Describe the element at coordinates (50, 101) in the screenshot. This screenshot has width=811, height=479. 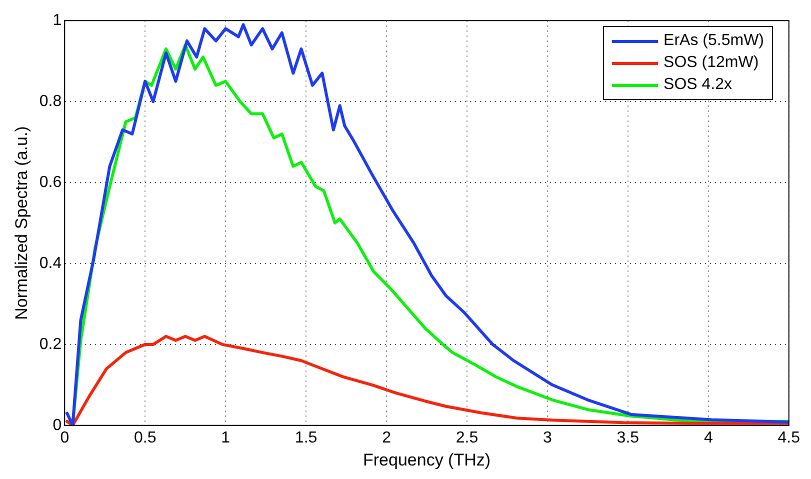
I see `y-tick-label: 0.8` at that location.